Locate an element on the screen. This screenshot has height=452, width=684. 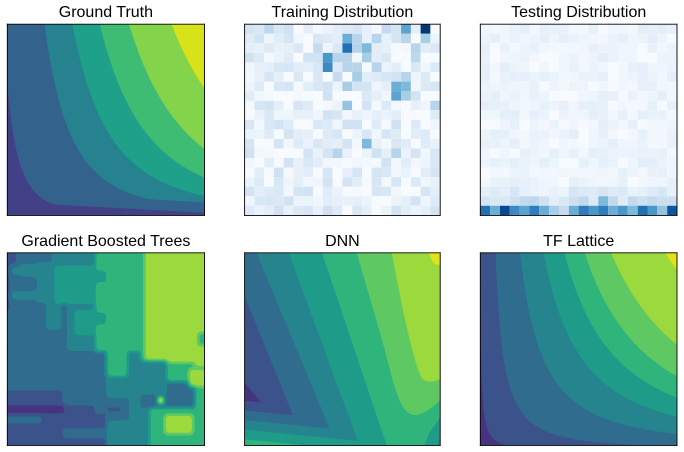
svg-text: Gradient Boosted Trees is located at coordinates (105, 241).